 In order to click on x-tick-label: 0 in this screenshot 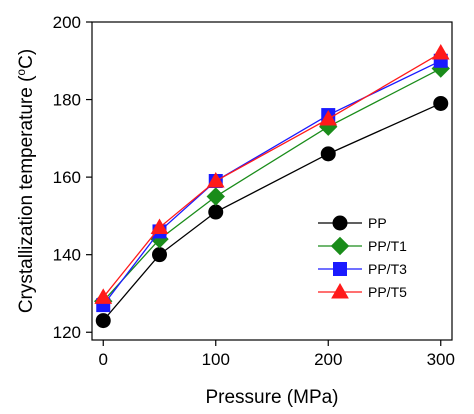, I will do `click(103, 359)`.